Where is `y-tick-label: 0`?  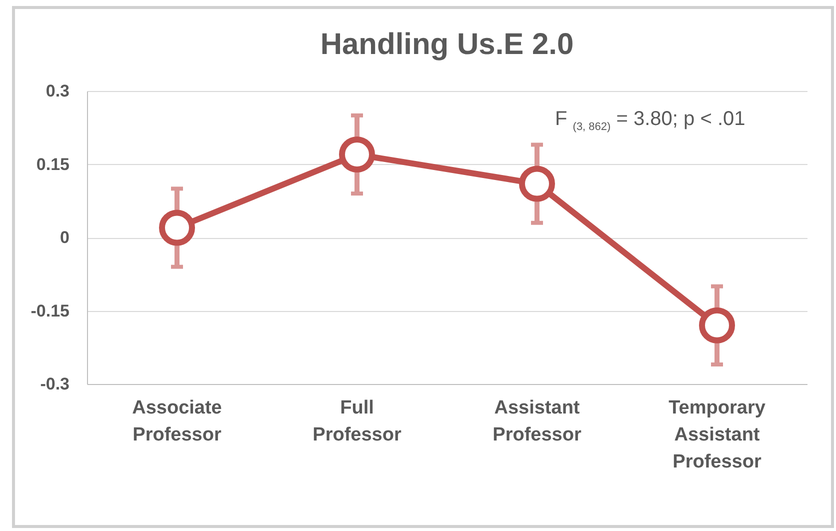 y-tick-label: 0 is located at coordinates (65, 237).